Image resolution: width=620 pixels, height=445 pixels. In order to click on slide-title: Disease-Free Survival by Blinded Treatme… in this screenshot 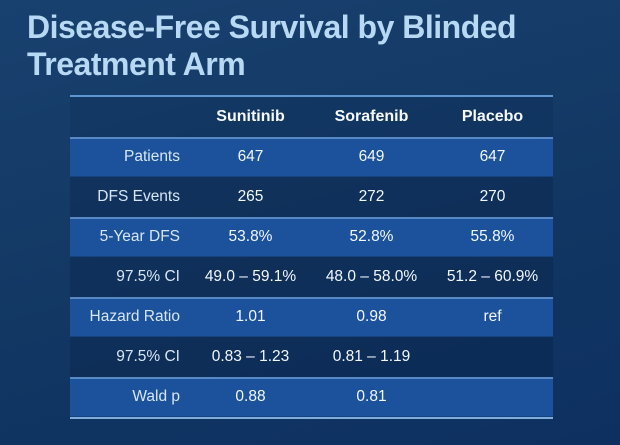, I will do `click(272, 46)`.